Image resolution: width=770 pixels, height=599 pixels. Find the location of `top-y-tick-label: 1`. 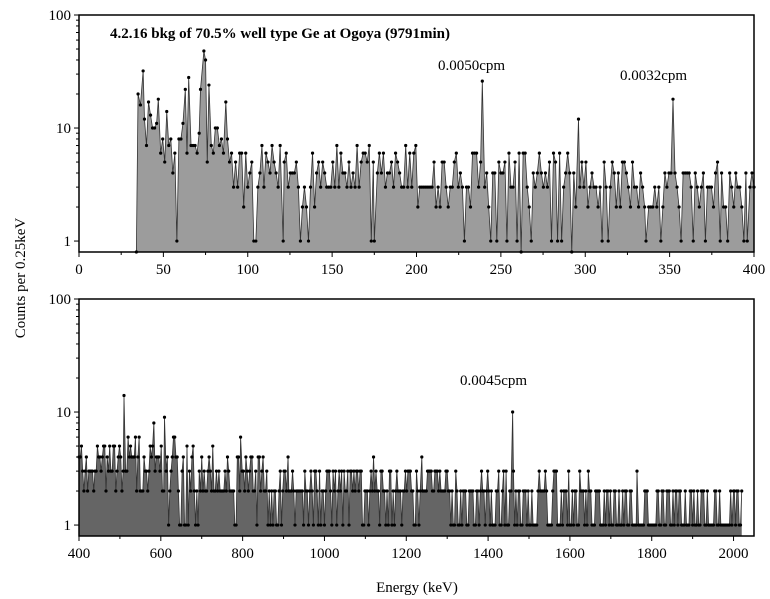

top-y-tick-label: 1 is located at coordinates (68, 242).